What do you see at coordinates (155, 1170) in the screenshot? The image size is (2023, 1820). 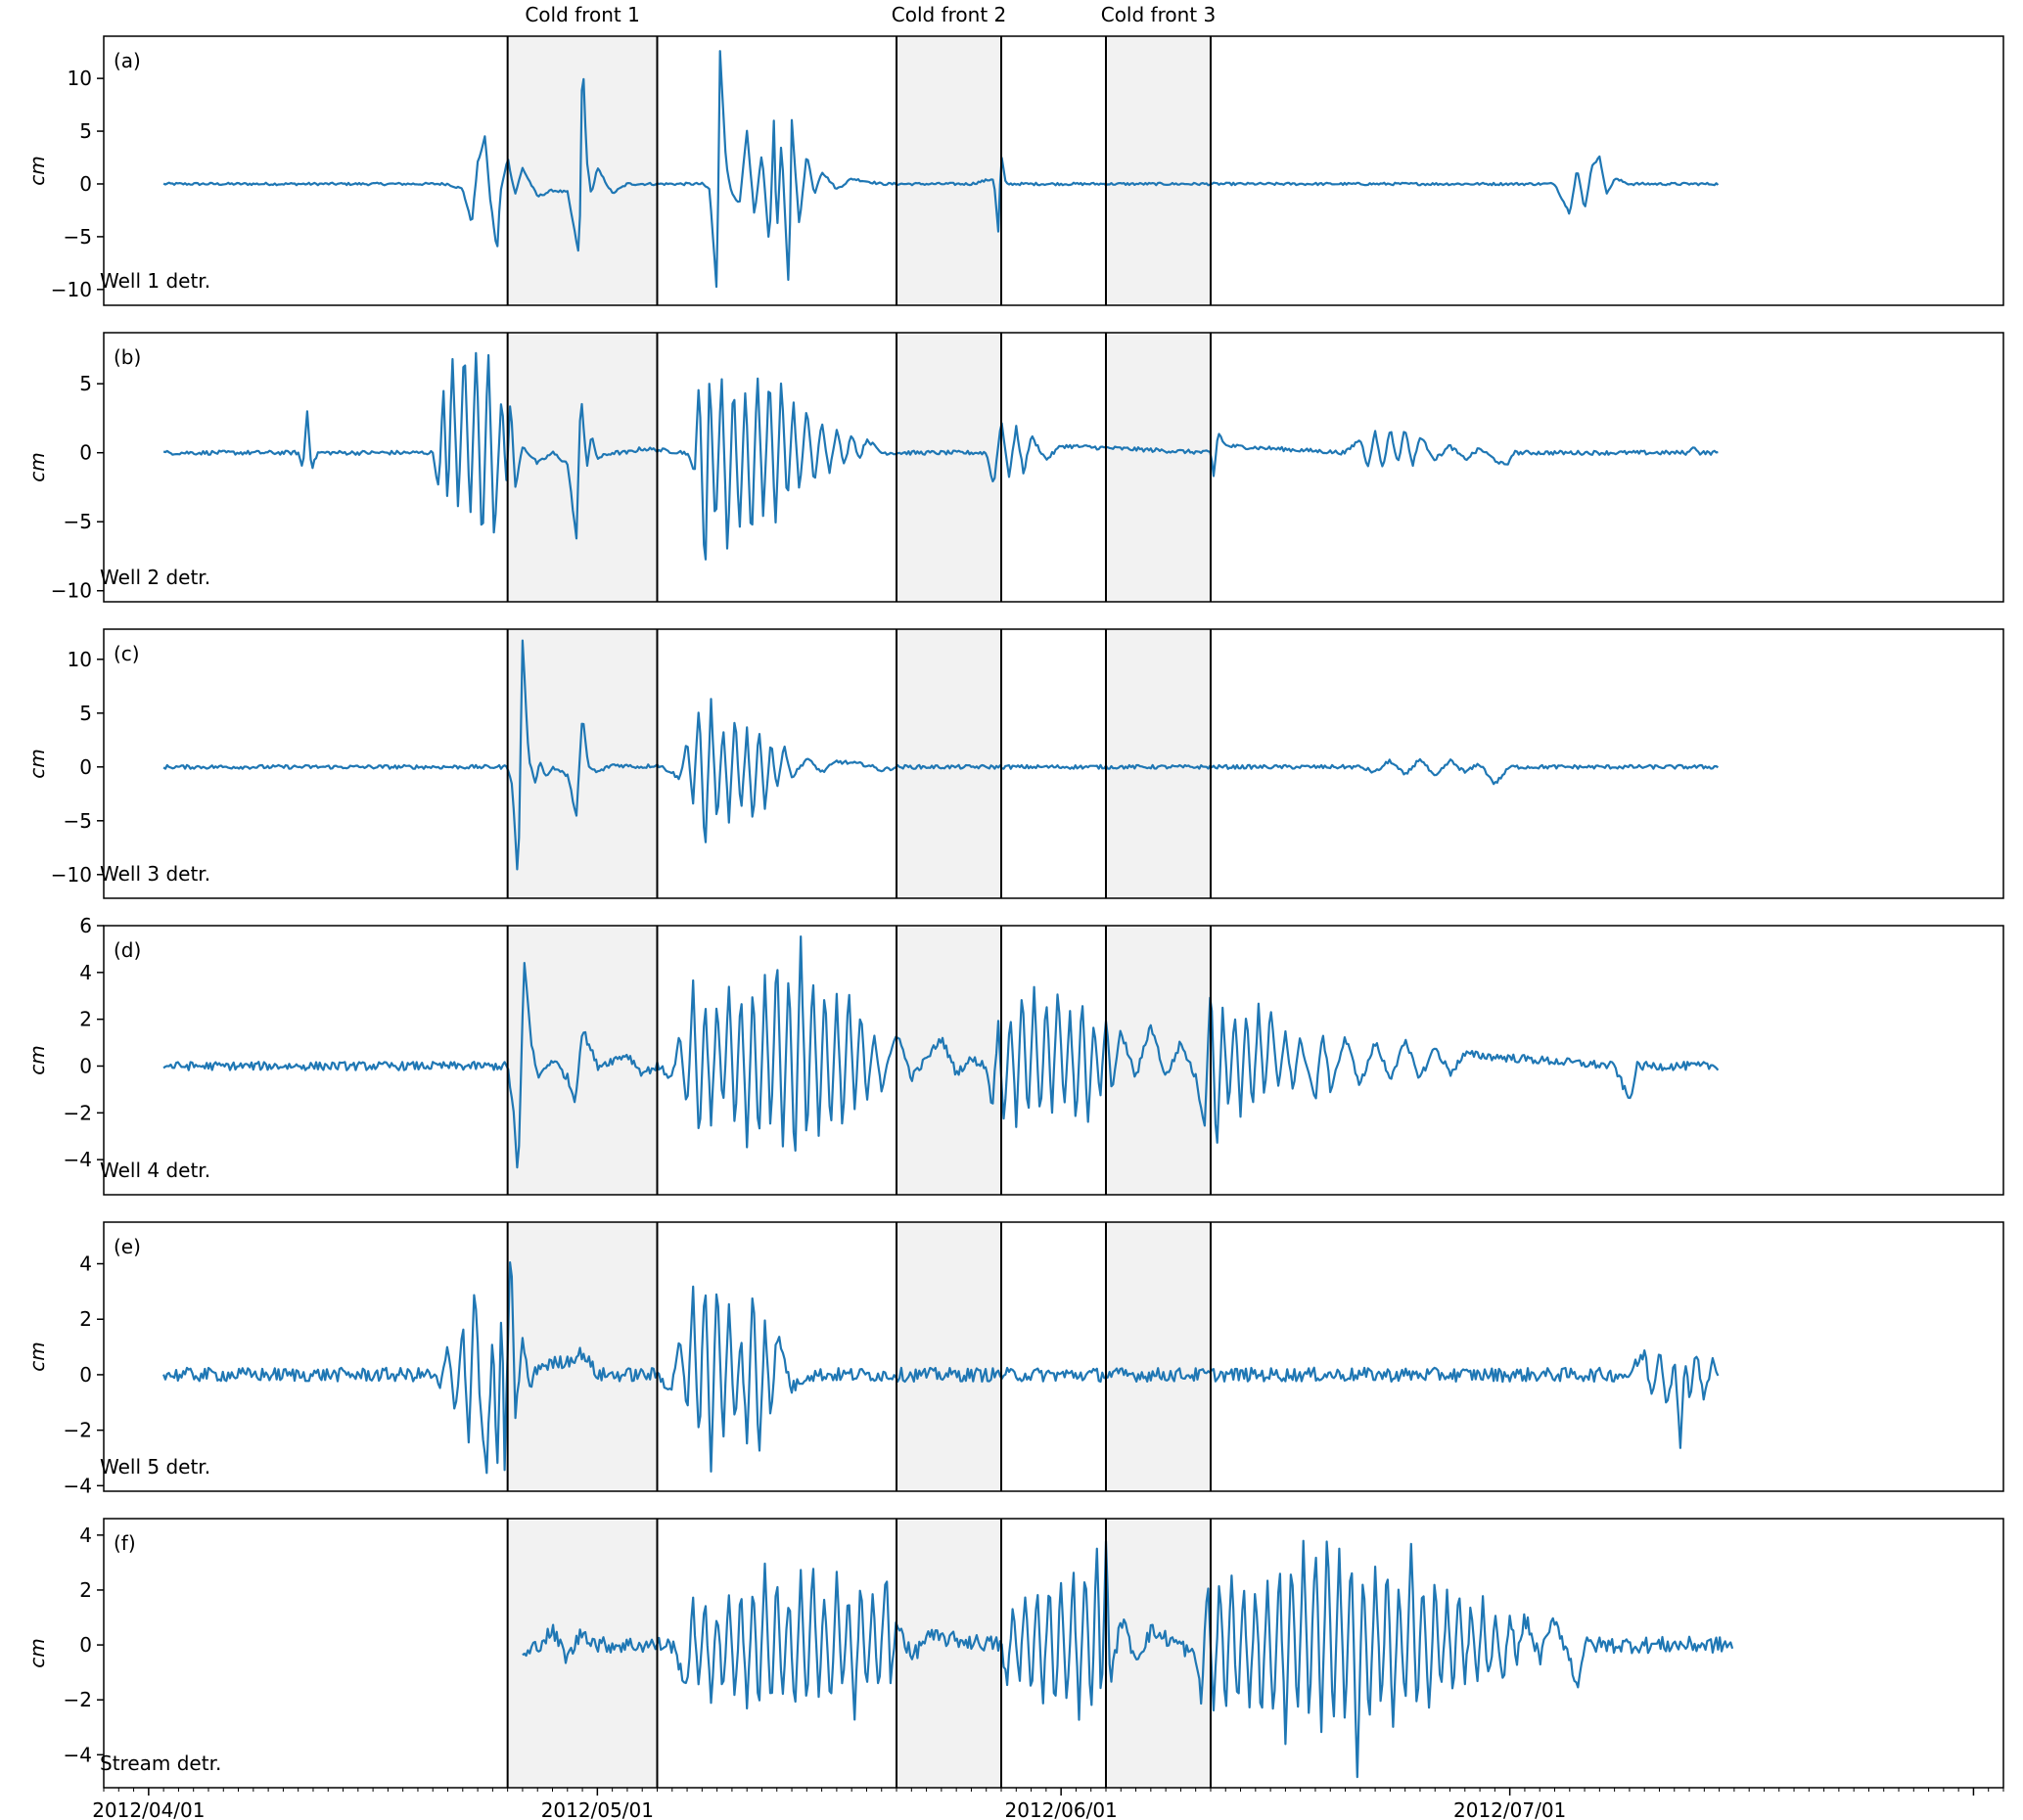 I see `series-name: Well 4 detr.` at bounding box center [155, 1170].